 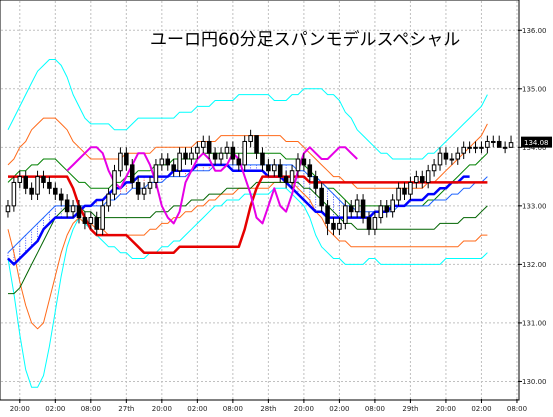 What do you see at coordinates (534, 89) in the screenshot?
I see `y-tick-label: 135.00` at bounding box center [534, 89].